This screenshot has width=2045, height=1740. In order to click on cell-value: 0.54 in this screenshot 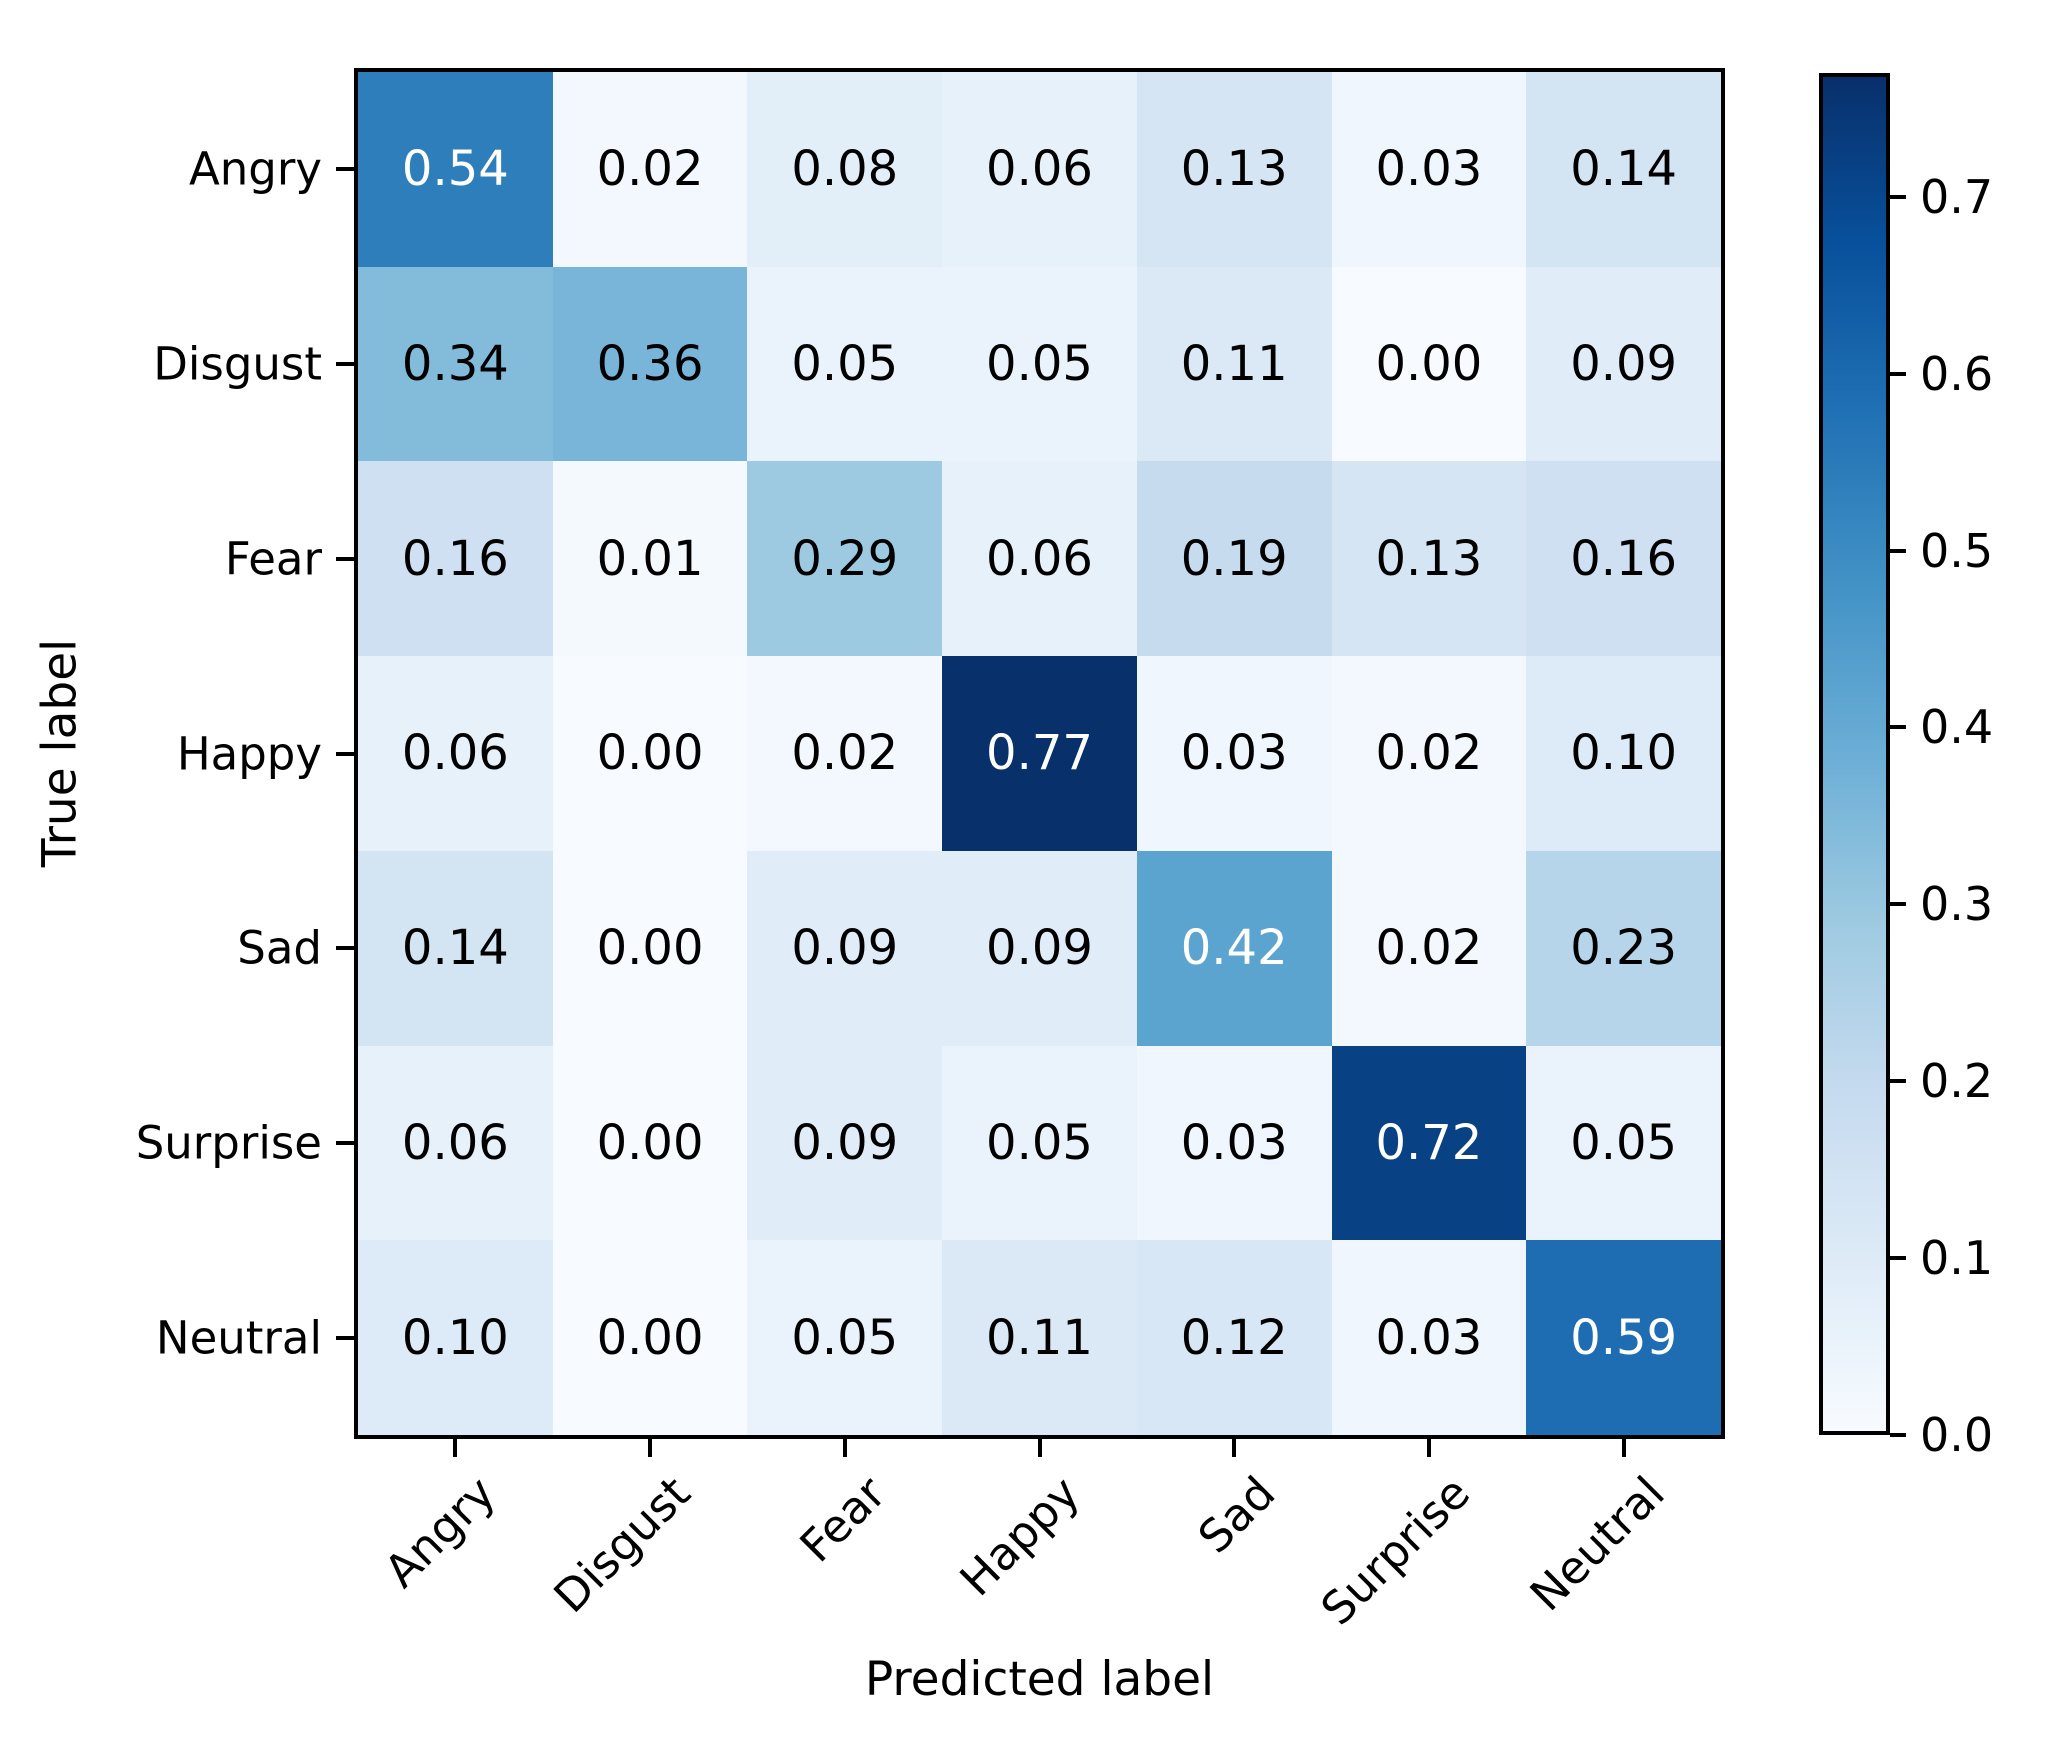, I will do `click(455, 169)`.